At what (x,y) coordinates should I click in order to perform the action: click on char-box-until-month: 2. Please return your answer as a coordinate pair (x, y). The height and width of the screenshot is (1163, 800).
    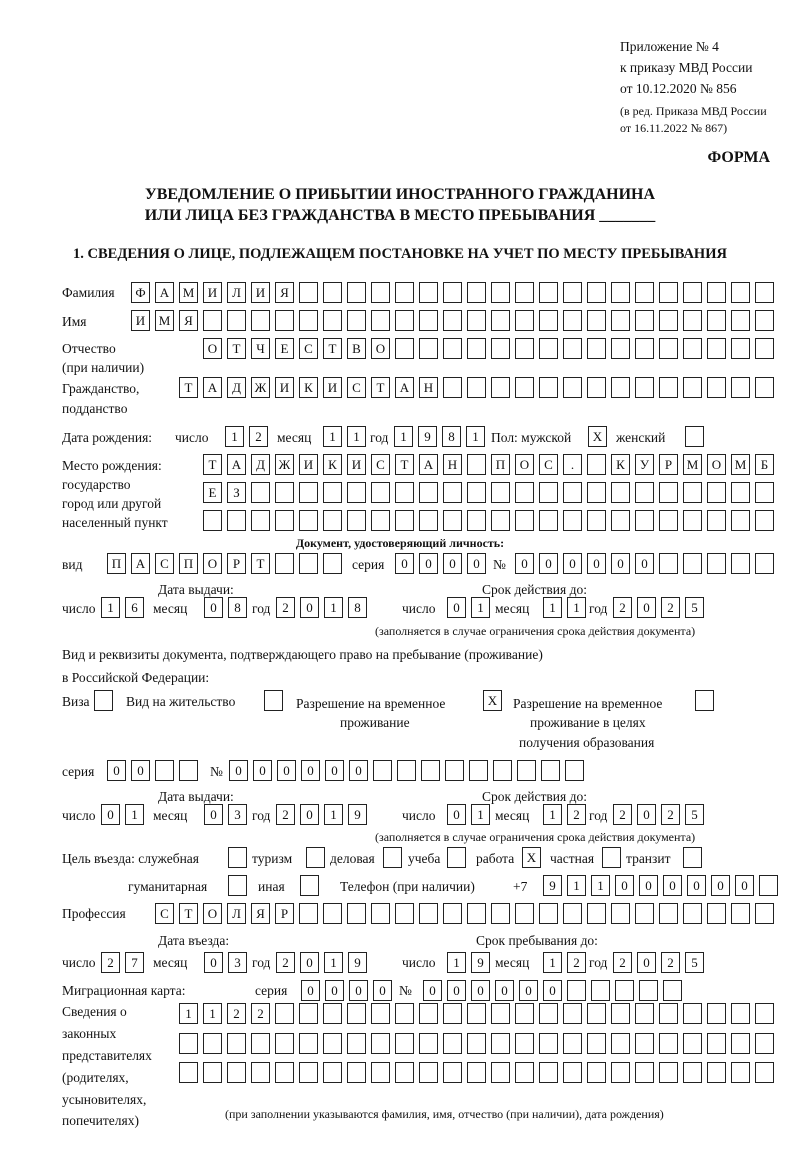
    Looking at the image, I should click on (576, 962).